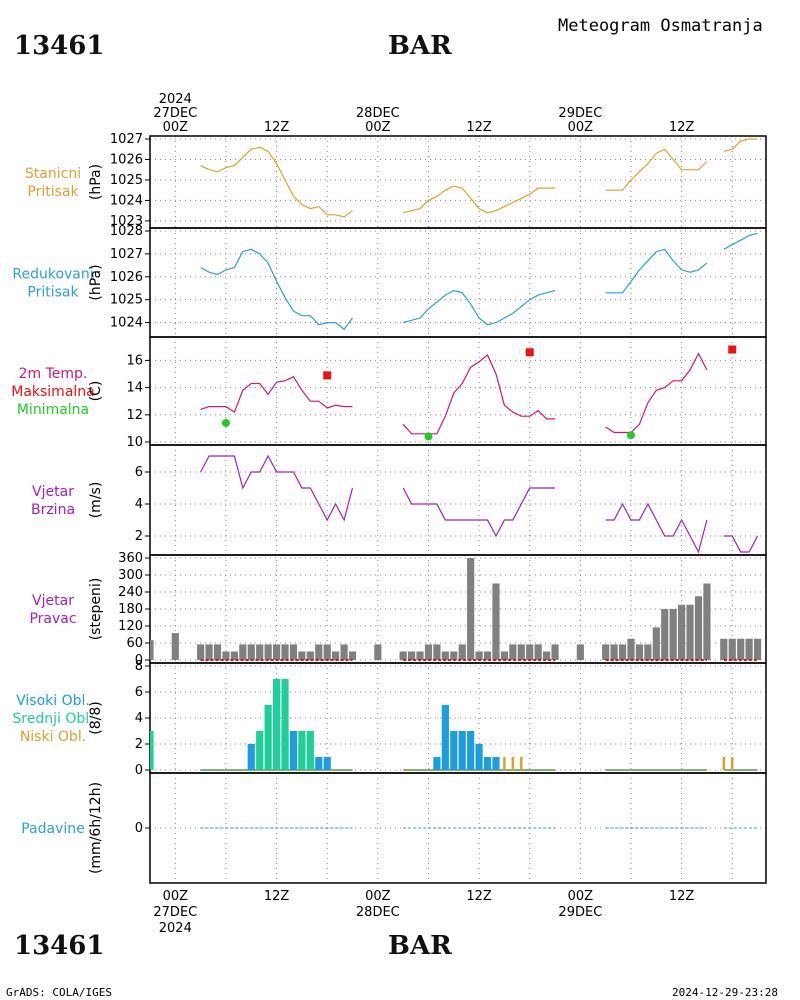 This screenshot has height=1000, width=800. Describe the element at coordinates (53, 392) in the screenshot. I see `panel-label: Maksimalna` at that location.